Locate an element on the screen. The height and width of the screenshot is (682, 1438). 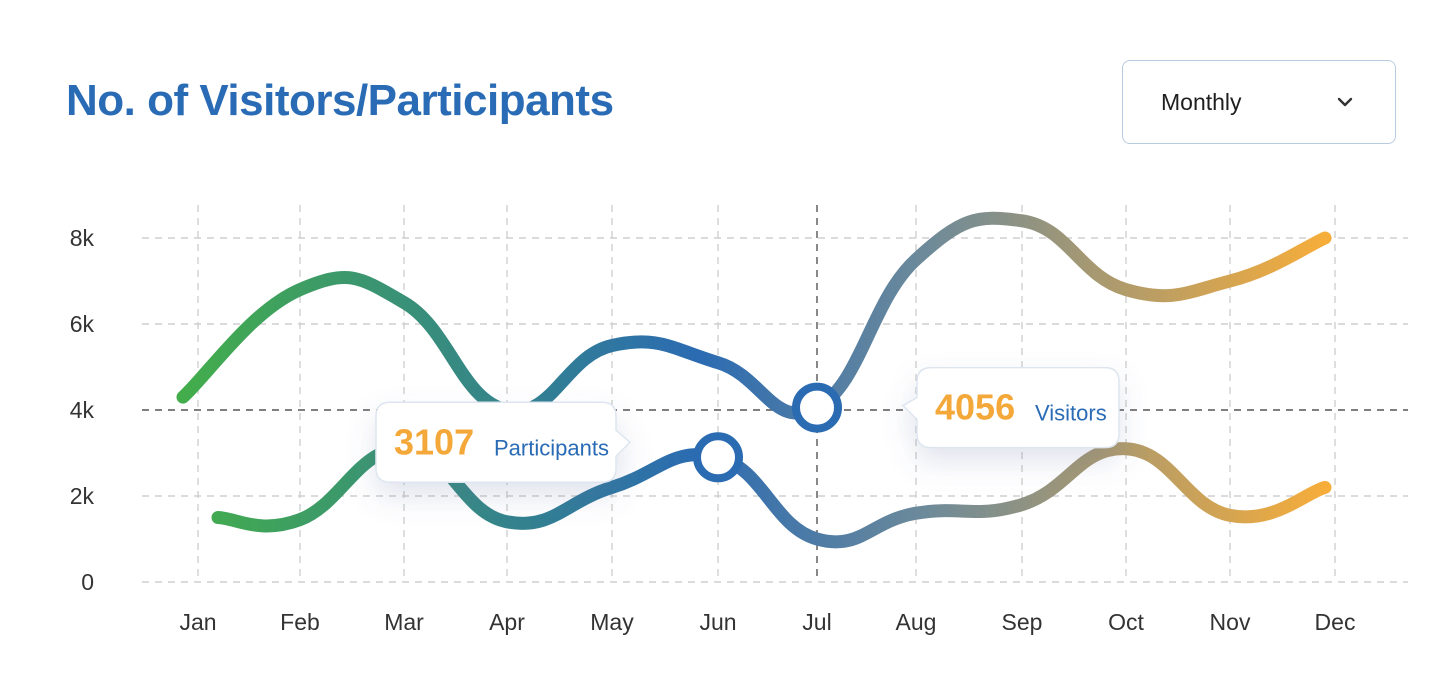
x-tick-label: Nov is located at coordinates (1230, 622).